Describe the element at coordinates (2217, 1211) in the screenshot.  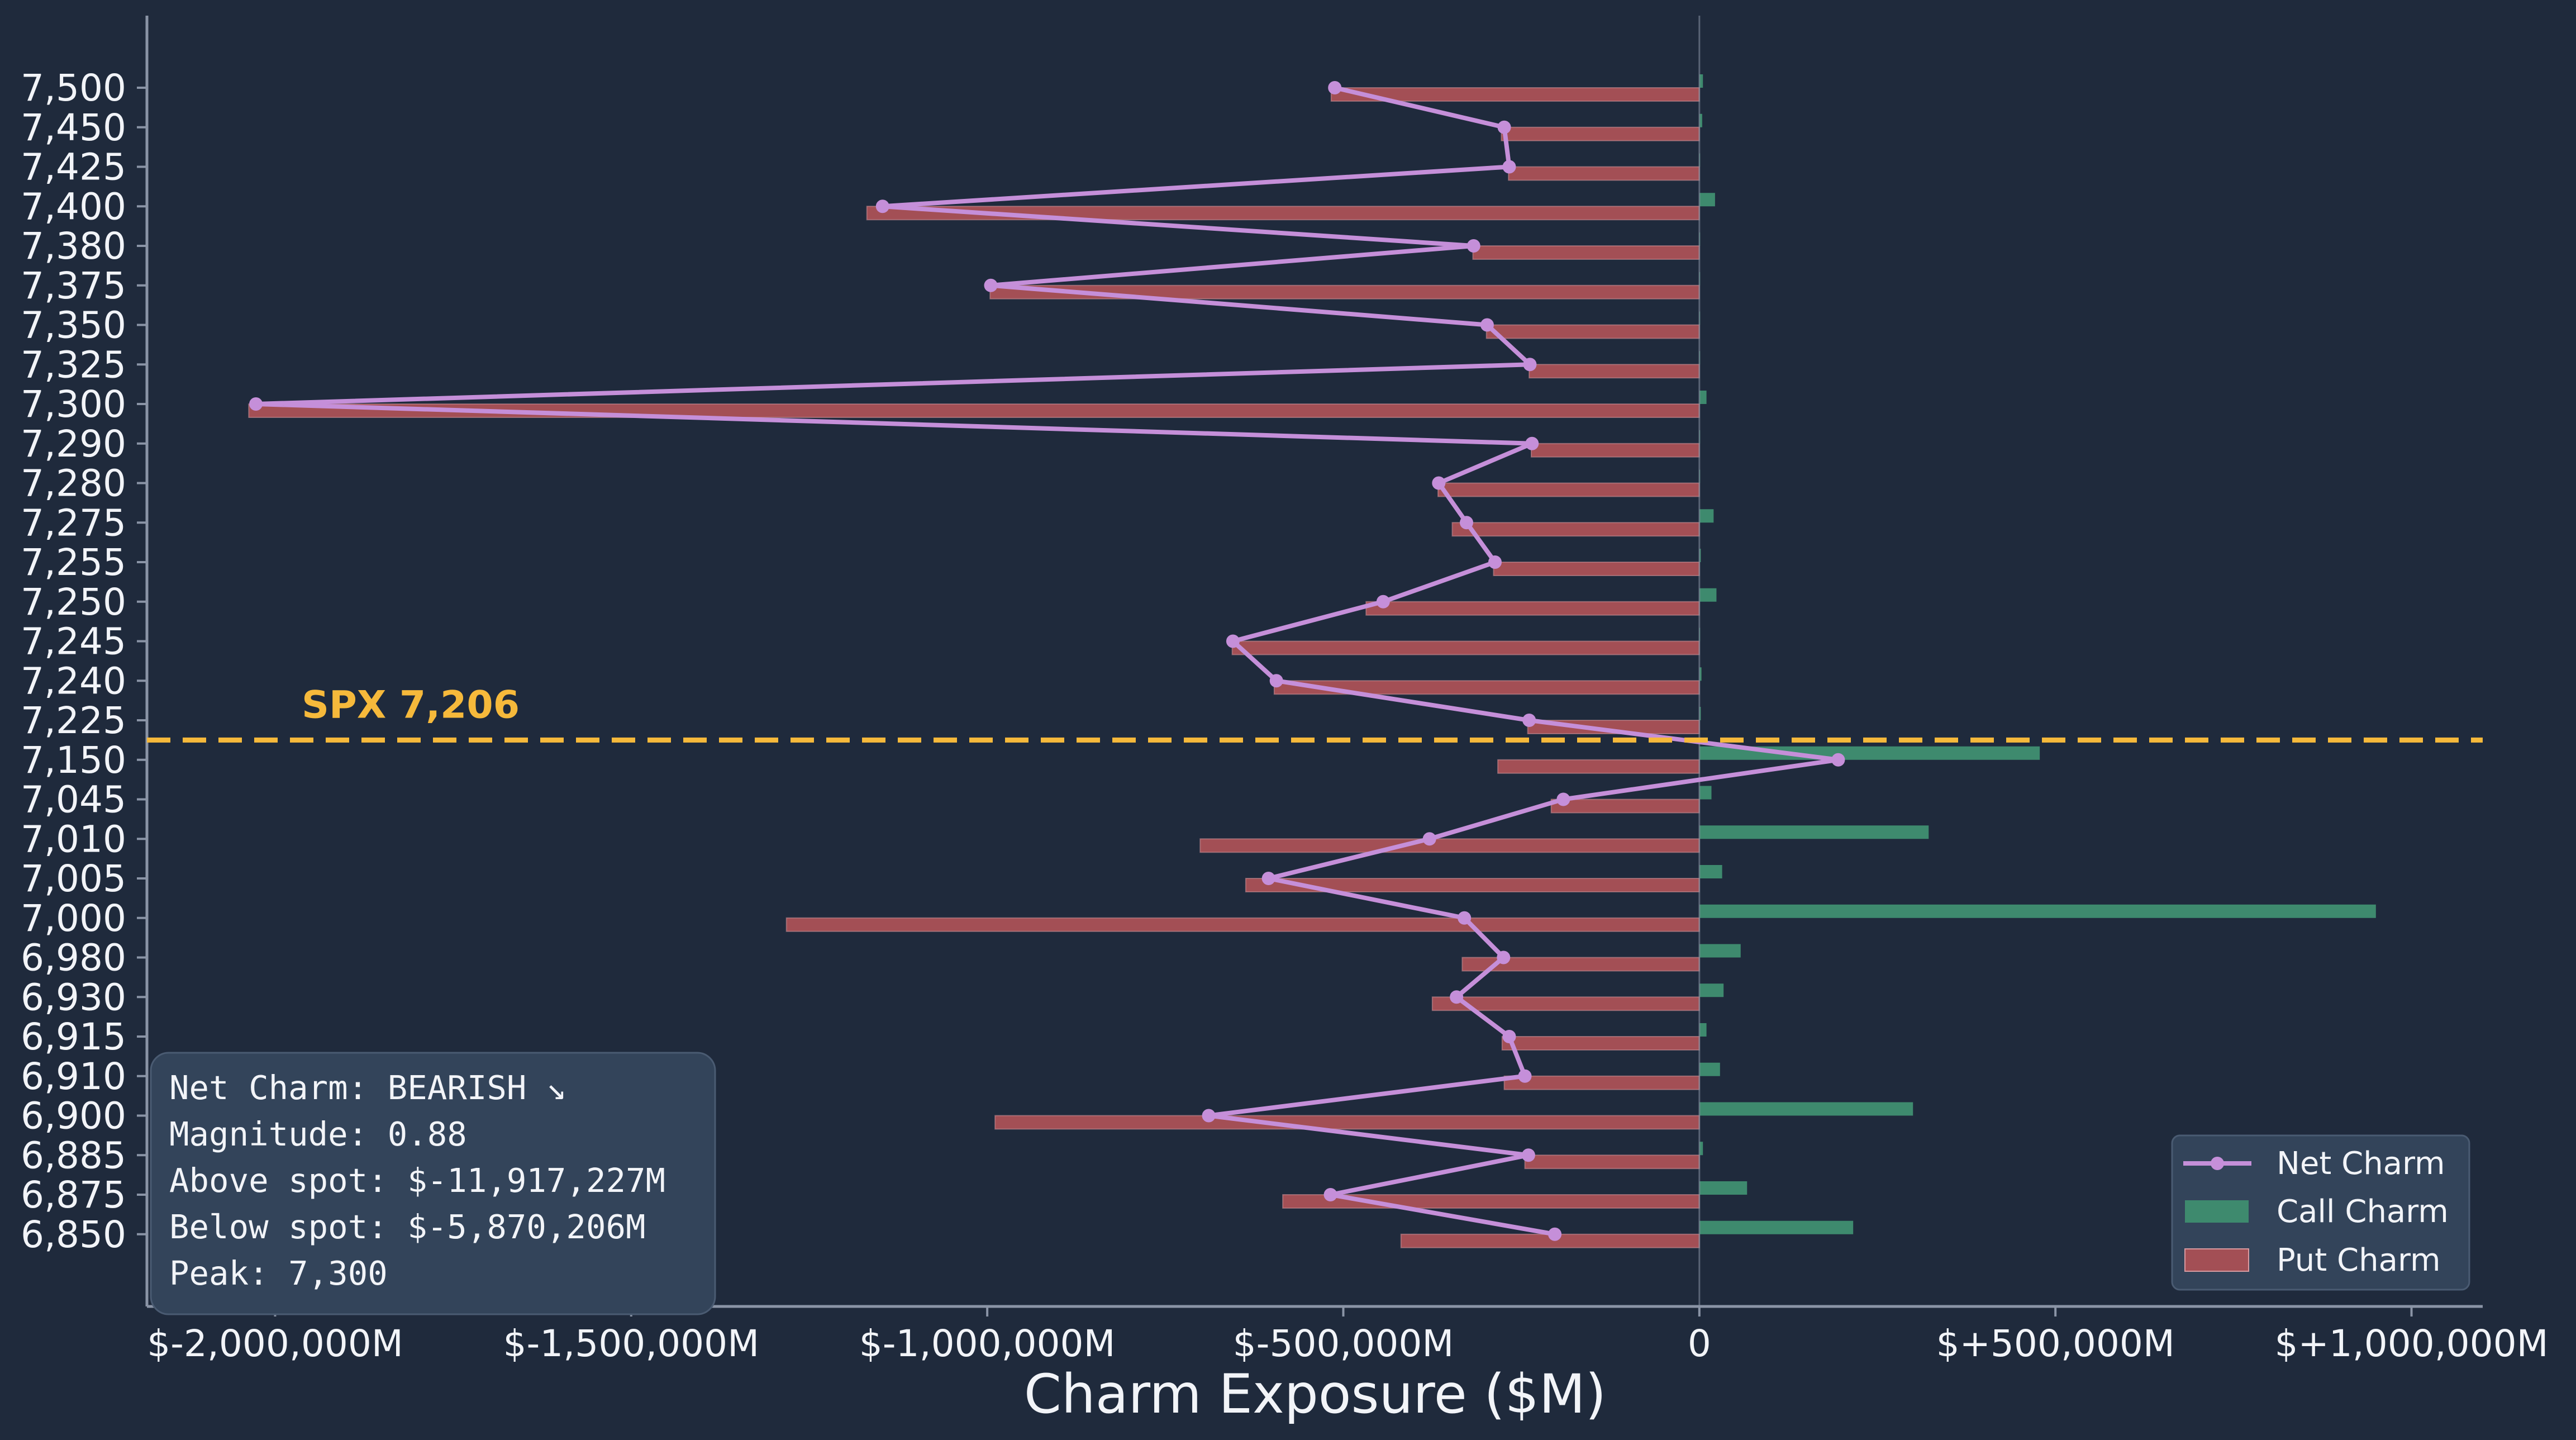
I see `legend-call-charm-swatch-icon` at that location.